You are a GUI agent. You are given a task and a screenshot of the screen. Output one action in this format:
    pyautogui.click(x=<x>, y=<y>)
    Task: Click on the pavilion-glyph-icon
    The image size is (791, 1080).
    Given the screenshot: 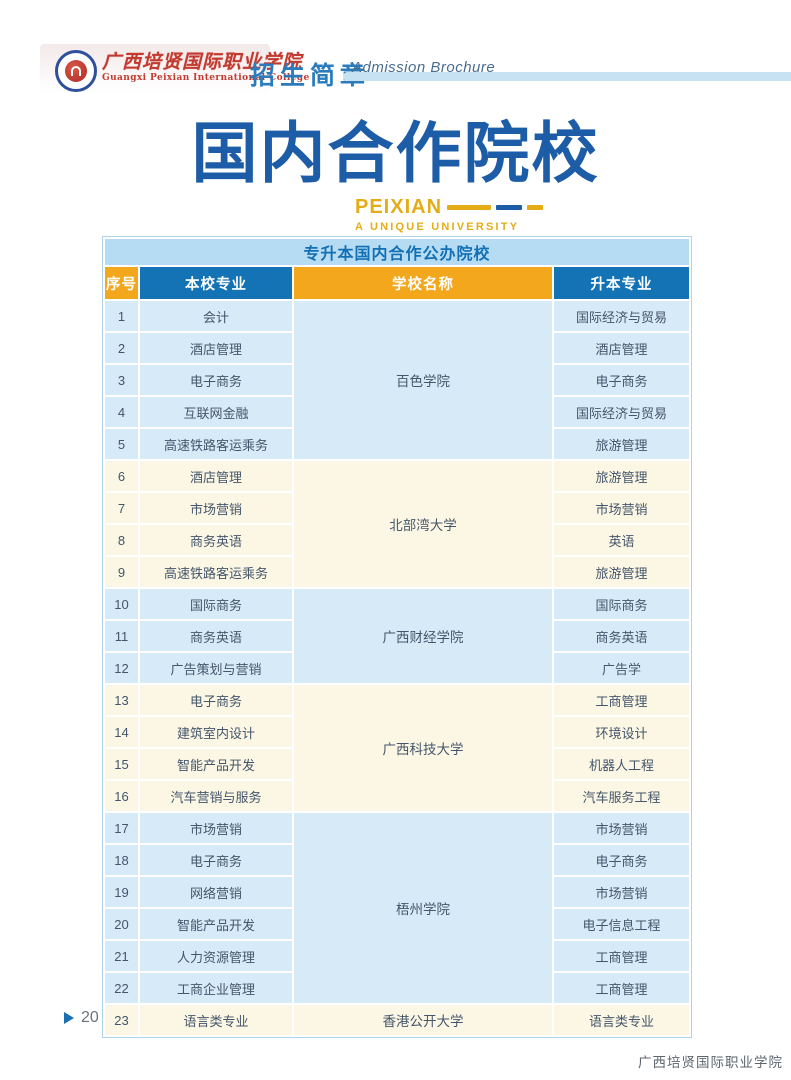 What is the action you would take?
    pyautogui.click(x=76, y=71)
    